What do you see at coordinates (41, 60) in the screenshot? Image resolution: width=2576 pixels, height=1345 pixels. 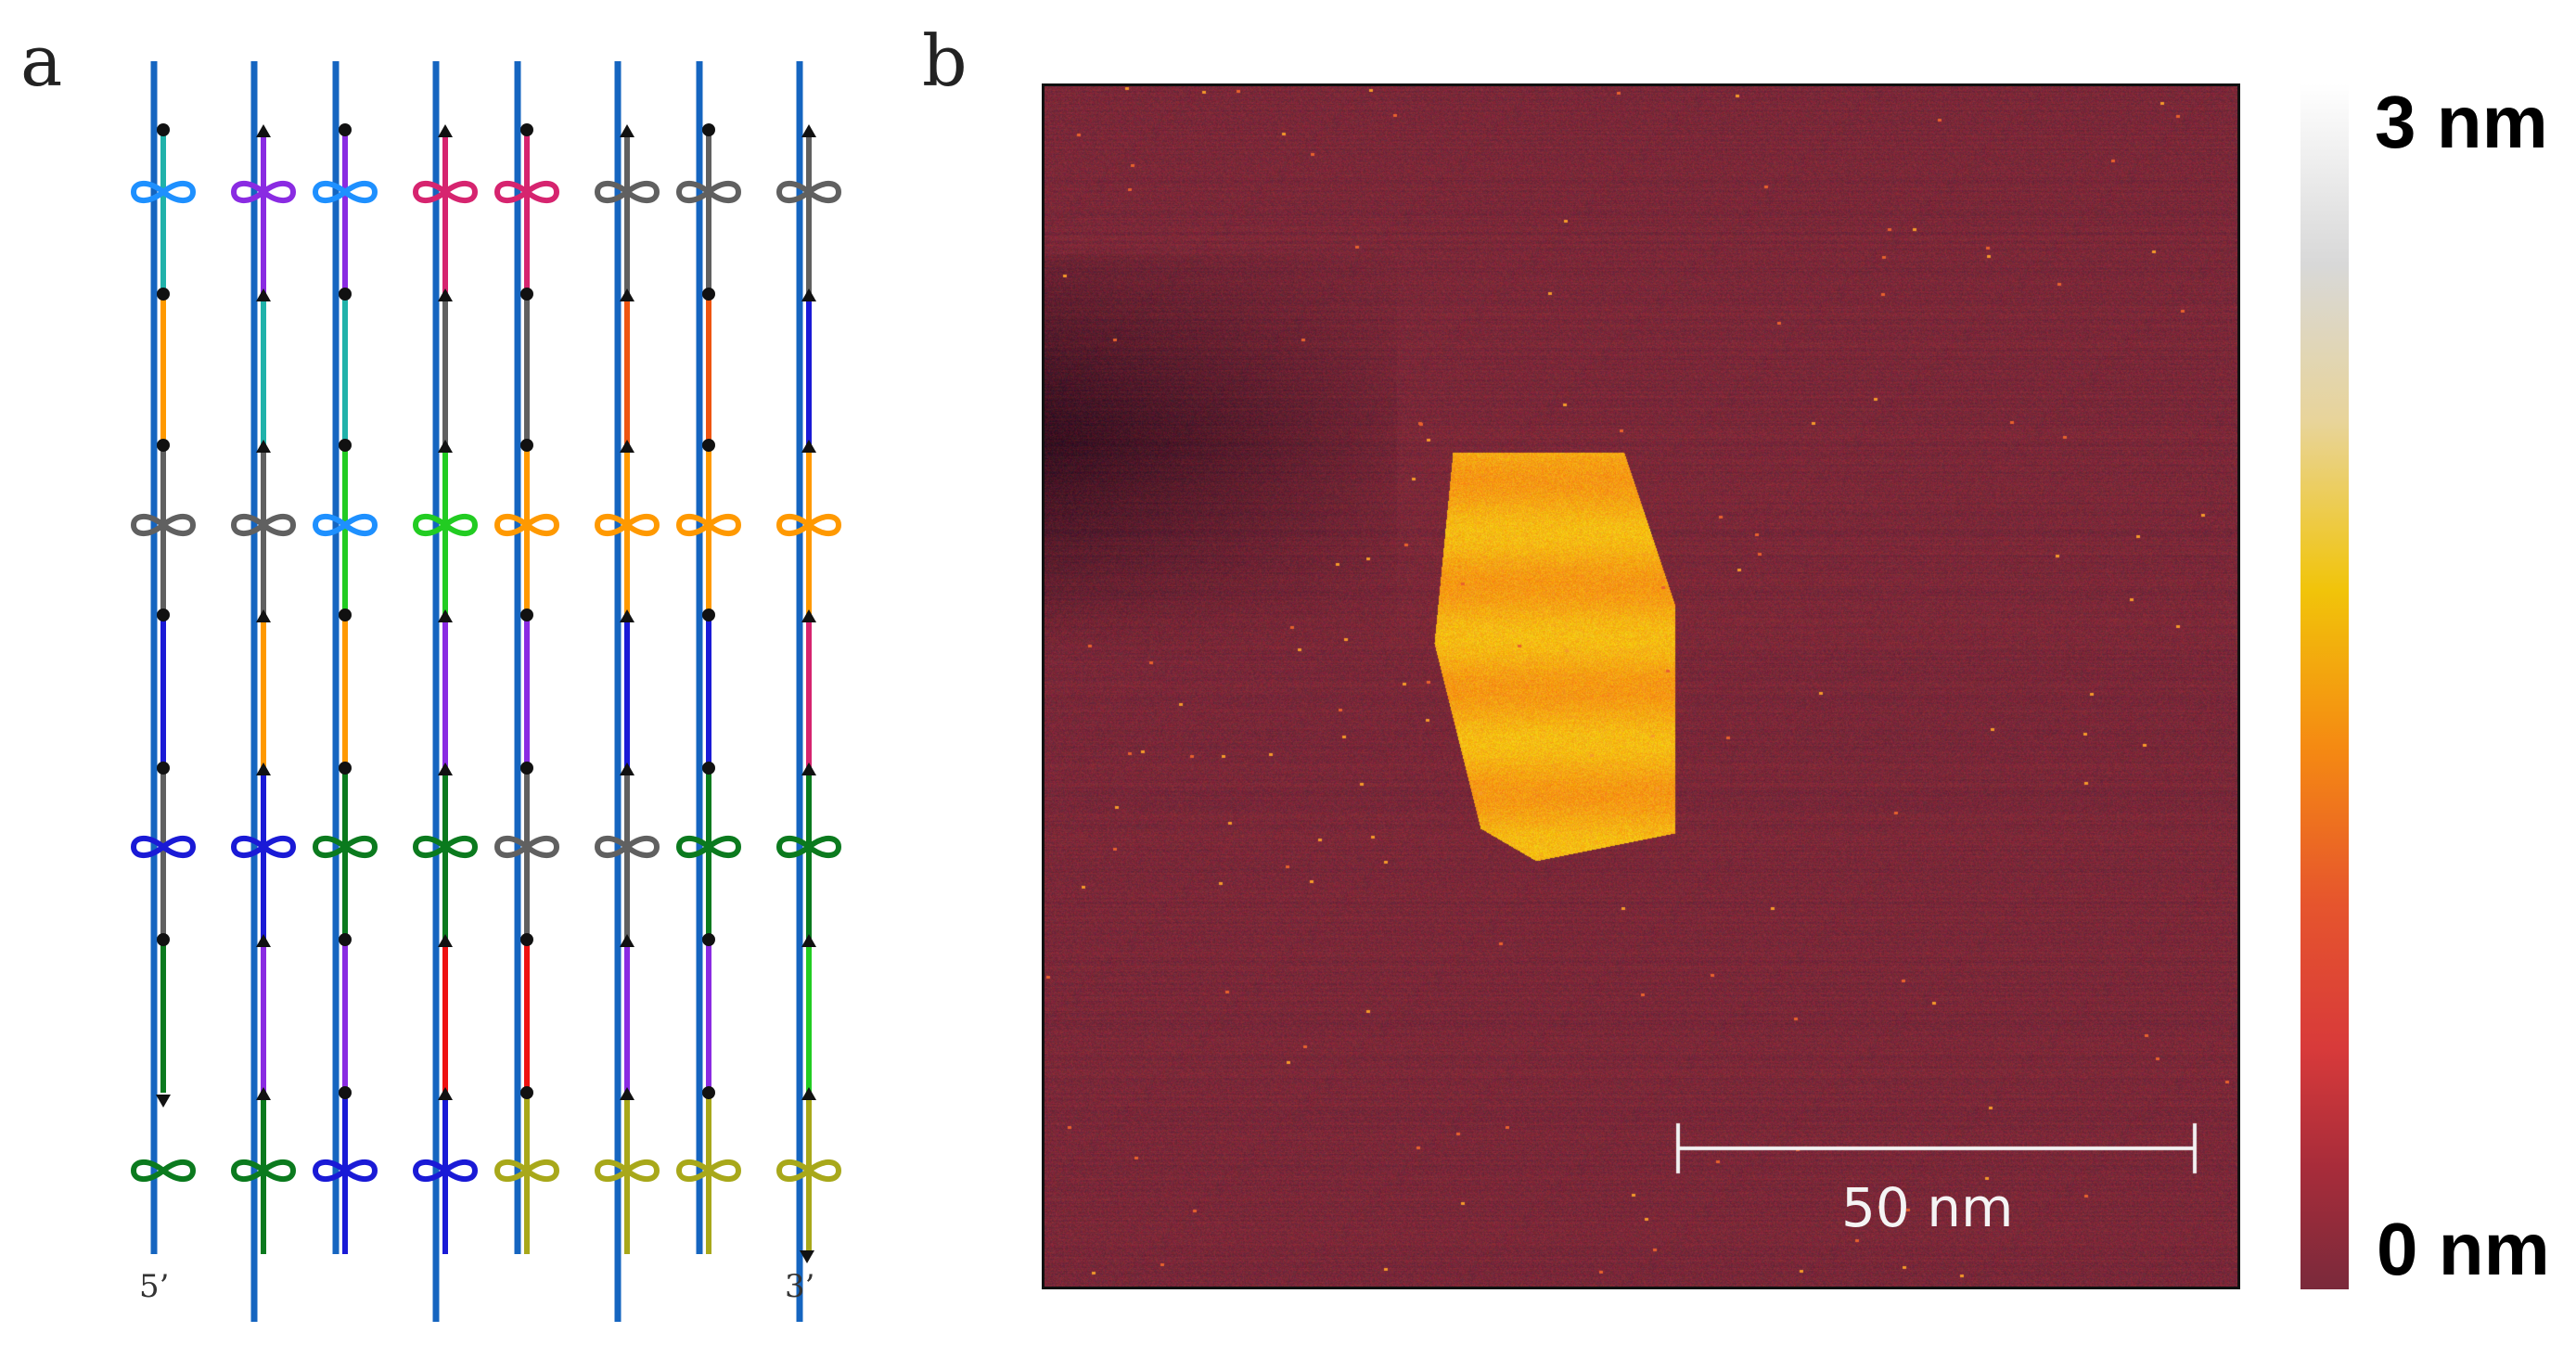 I see `panel-a-label: a` at bounding box center [41, 60].